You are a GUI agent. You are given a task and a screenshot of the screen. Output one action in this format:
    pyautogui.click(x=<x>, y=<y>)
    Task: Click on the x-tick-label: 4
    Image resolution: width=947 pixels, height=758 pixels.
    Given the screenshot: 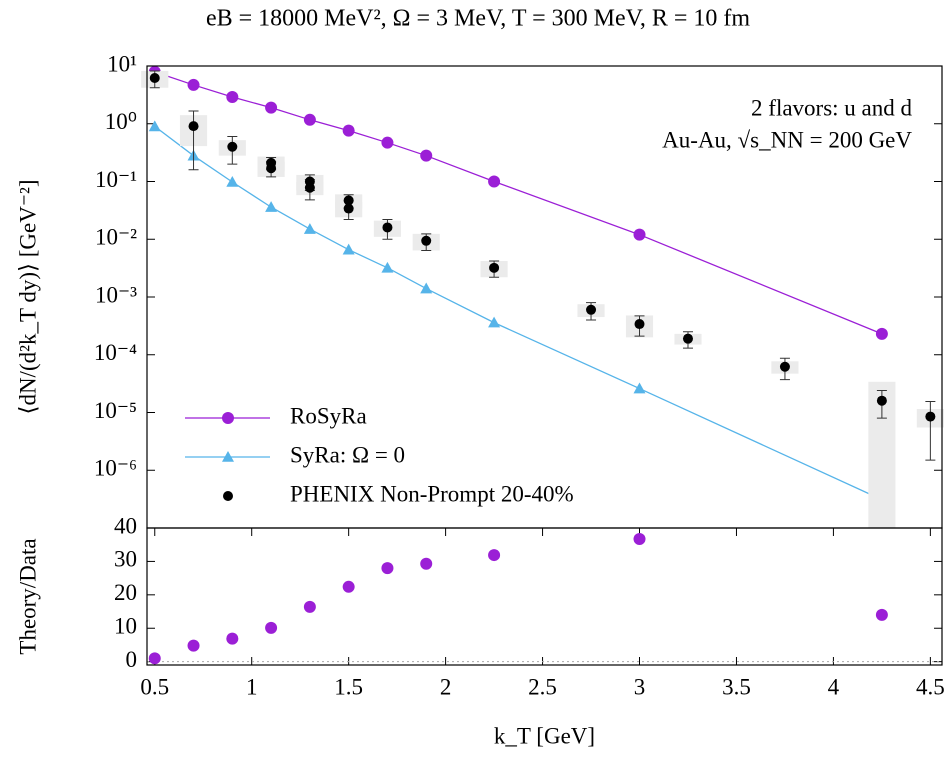 What is the action you would take?
    pyautogui.click(x=834, y=686)
    